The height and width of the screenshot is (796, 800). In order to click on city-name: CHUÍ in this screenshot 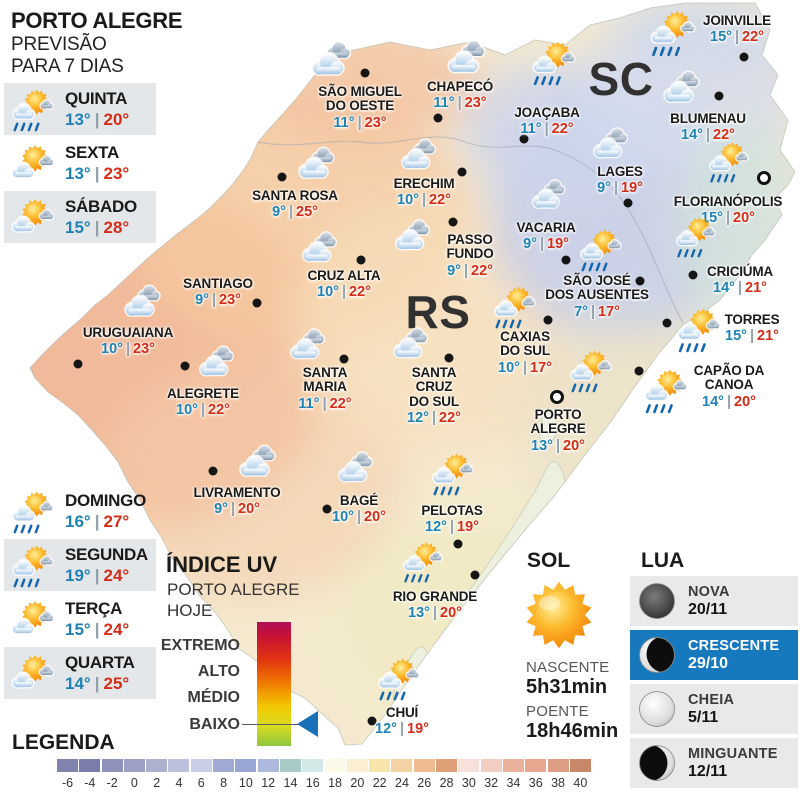, I will do `click(402, 712)`.